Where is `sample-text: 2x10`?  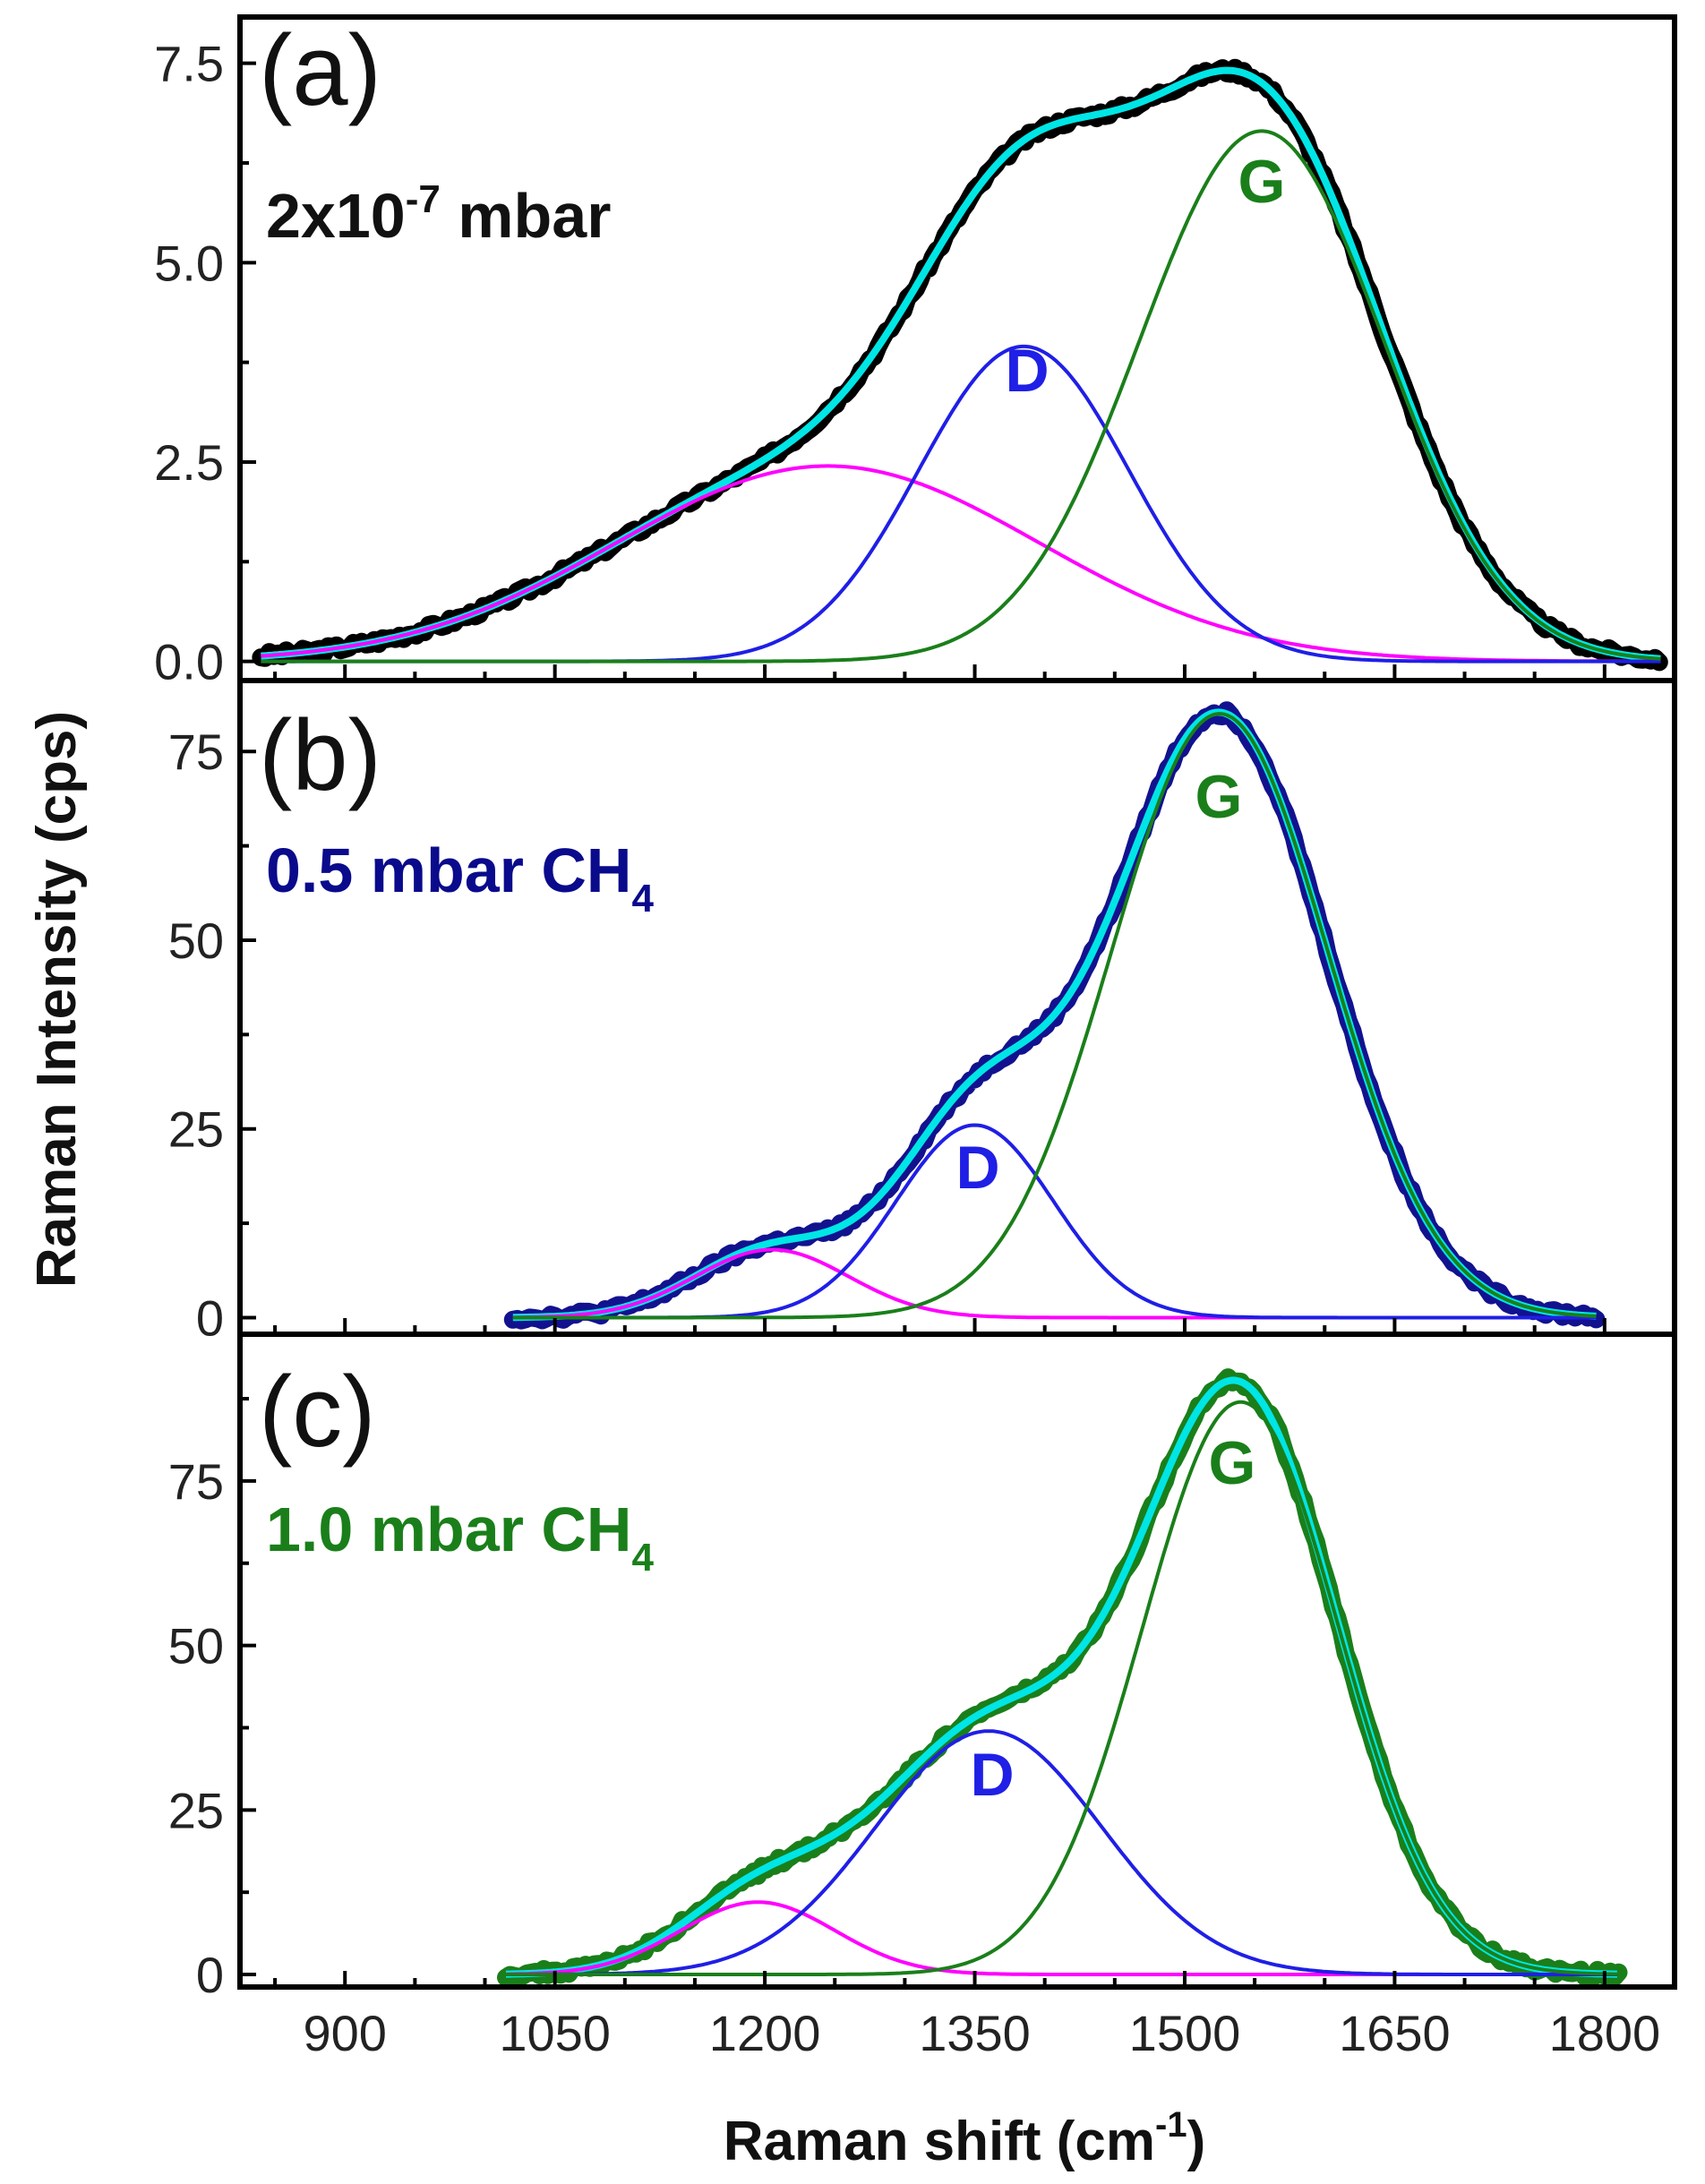 sample-text: 2x10 is located at coordinates (336, 216).